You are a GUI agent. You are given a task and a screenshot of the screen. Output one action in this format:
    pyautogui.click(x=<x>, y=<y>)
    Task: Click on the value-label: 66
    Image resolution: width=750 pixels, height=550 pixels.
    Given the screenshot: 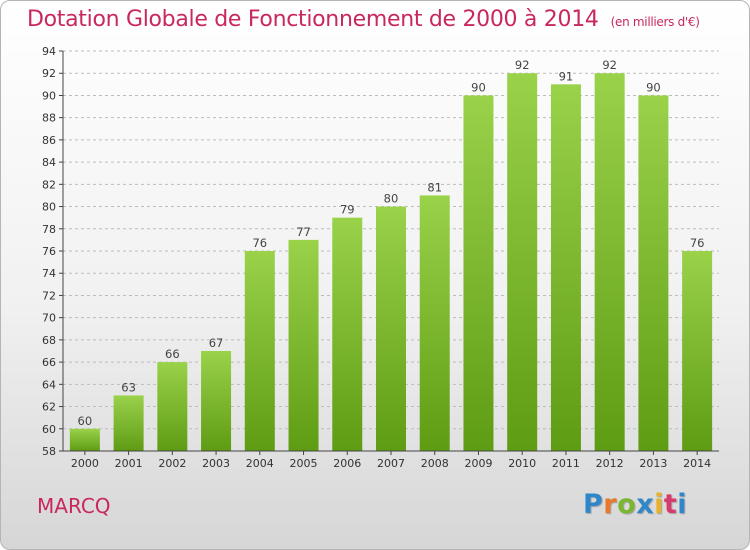 What is the action you would take?
    pyautogui.click(x=172, y=354)
    